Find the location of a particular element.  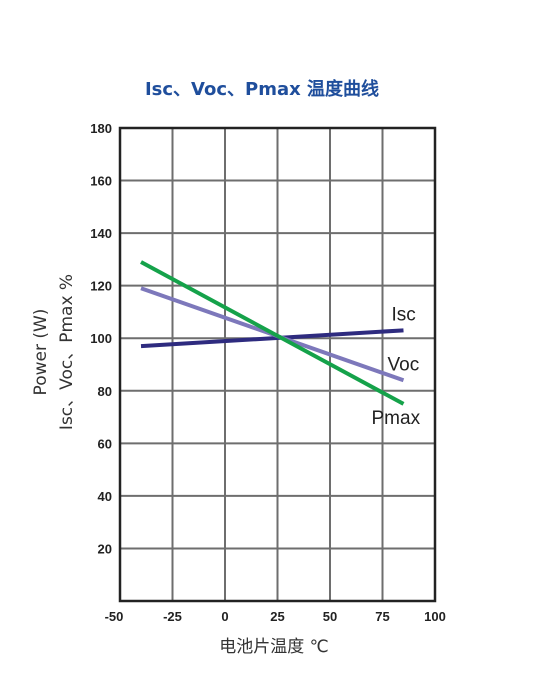

y-axis-label-secondary: Isc、Voc、Pmax % is located at coordinates (67, 352).